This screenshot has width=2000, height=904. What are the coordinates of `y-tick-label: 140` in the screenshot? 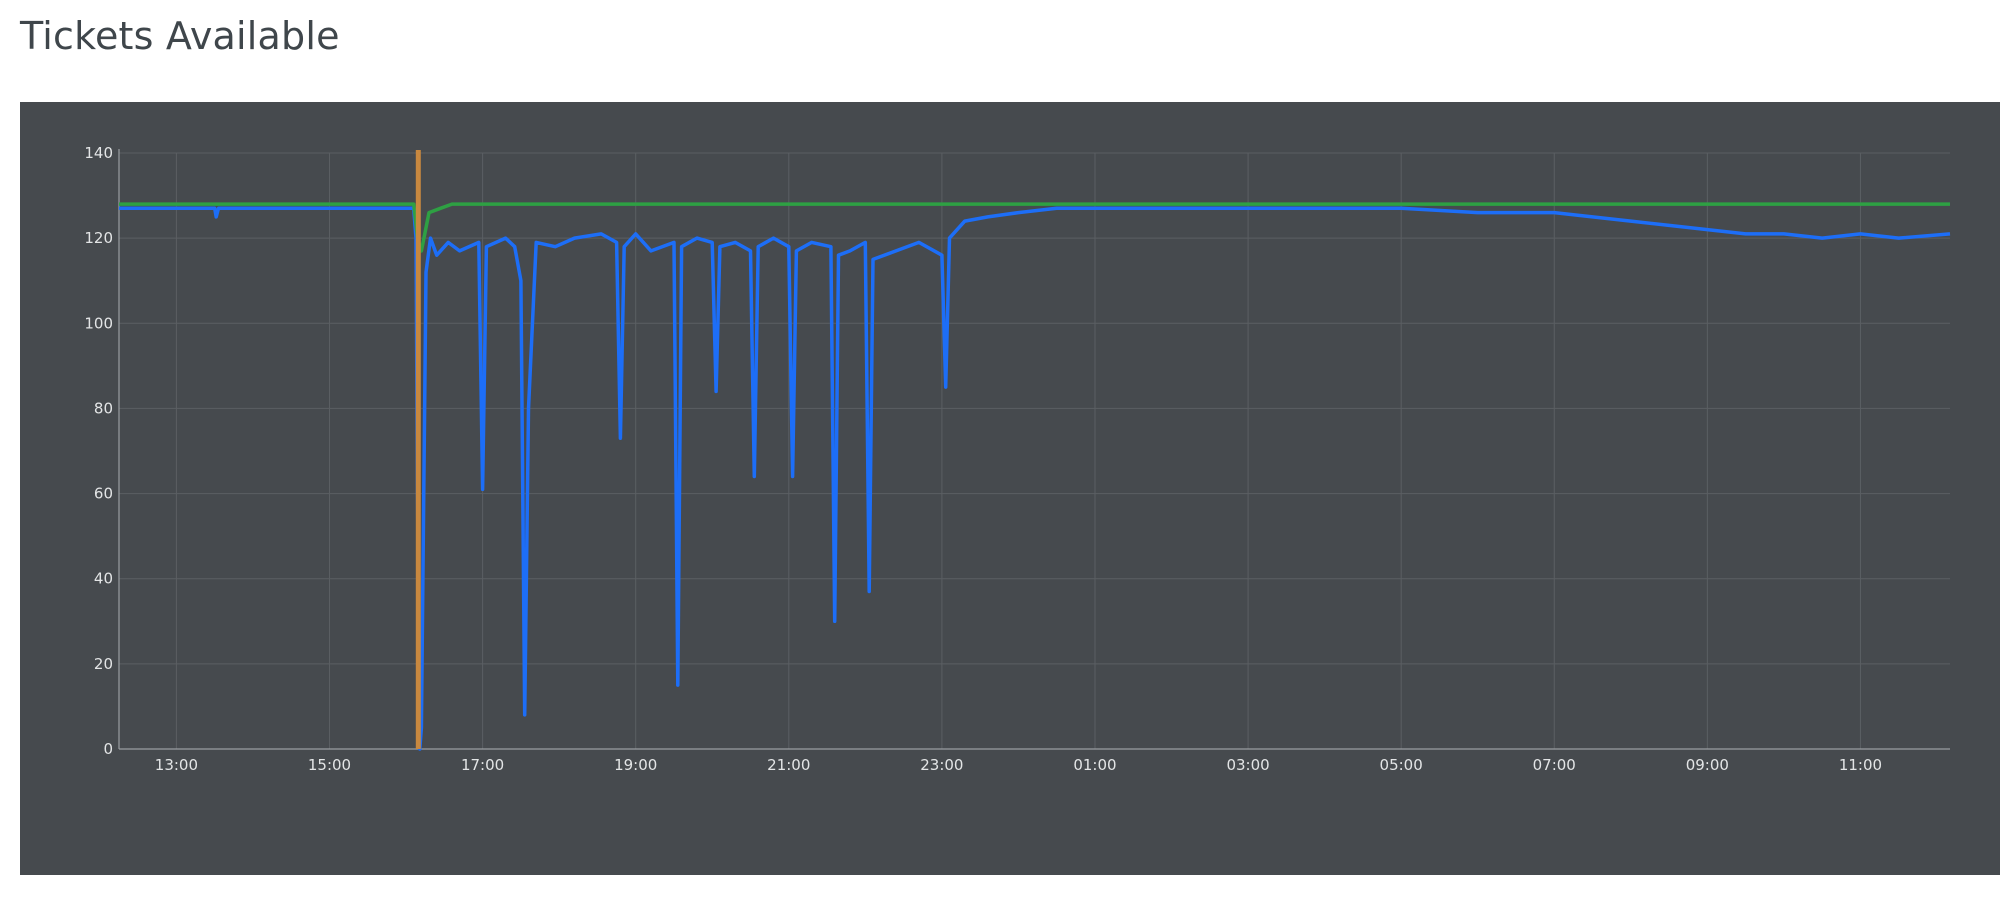 It's located at (98, 153).